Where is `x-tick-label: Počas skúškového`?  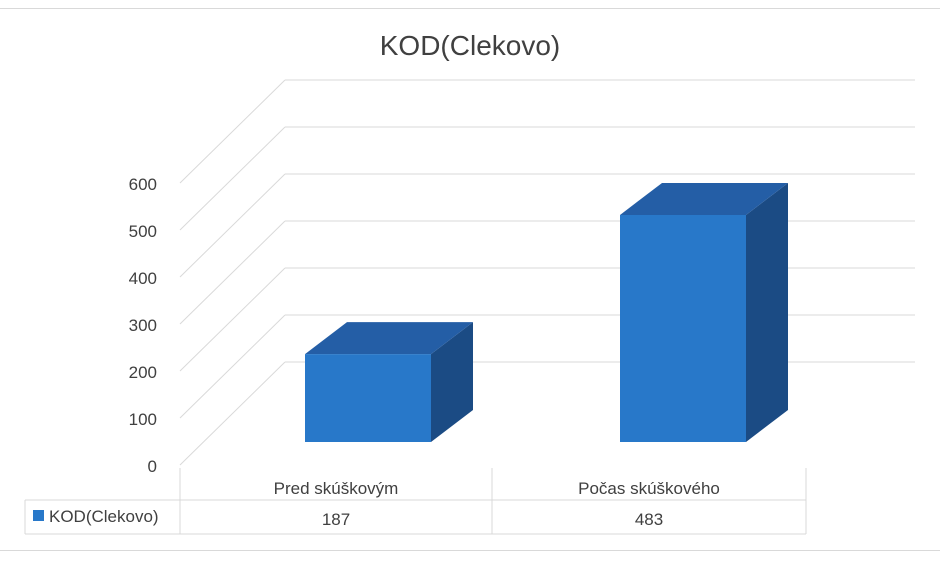 x-tick-label: Počas skúškového is located at coordinates (649, 488).